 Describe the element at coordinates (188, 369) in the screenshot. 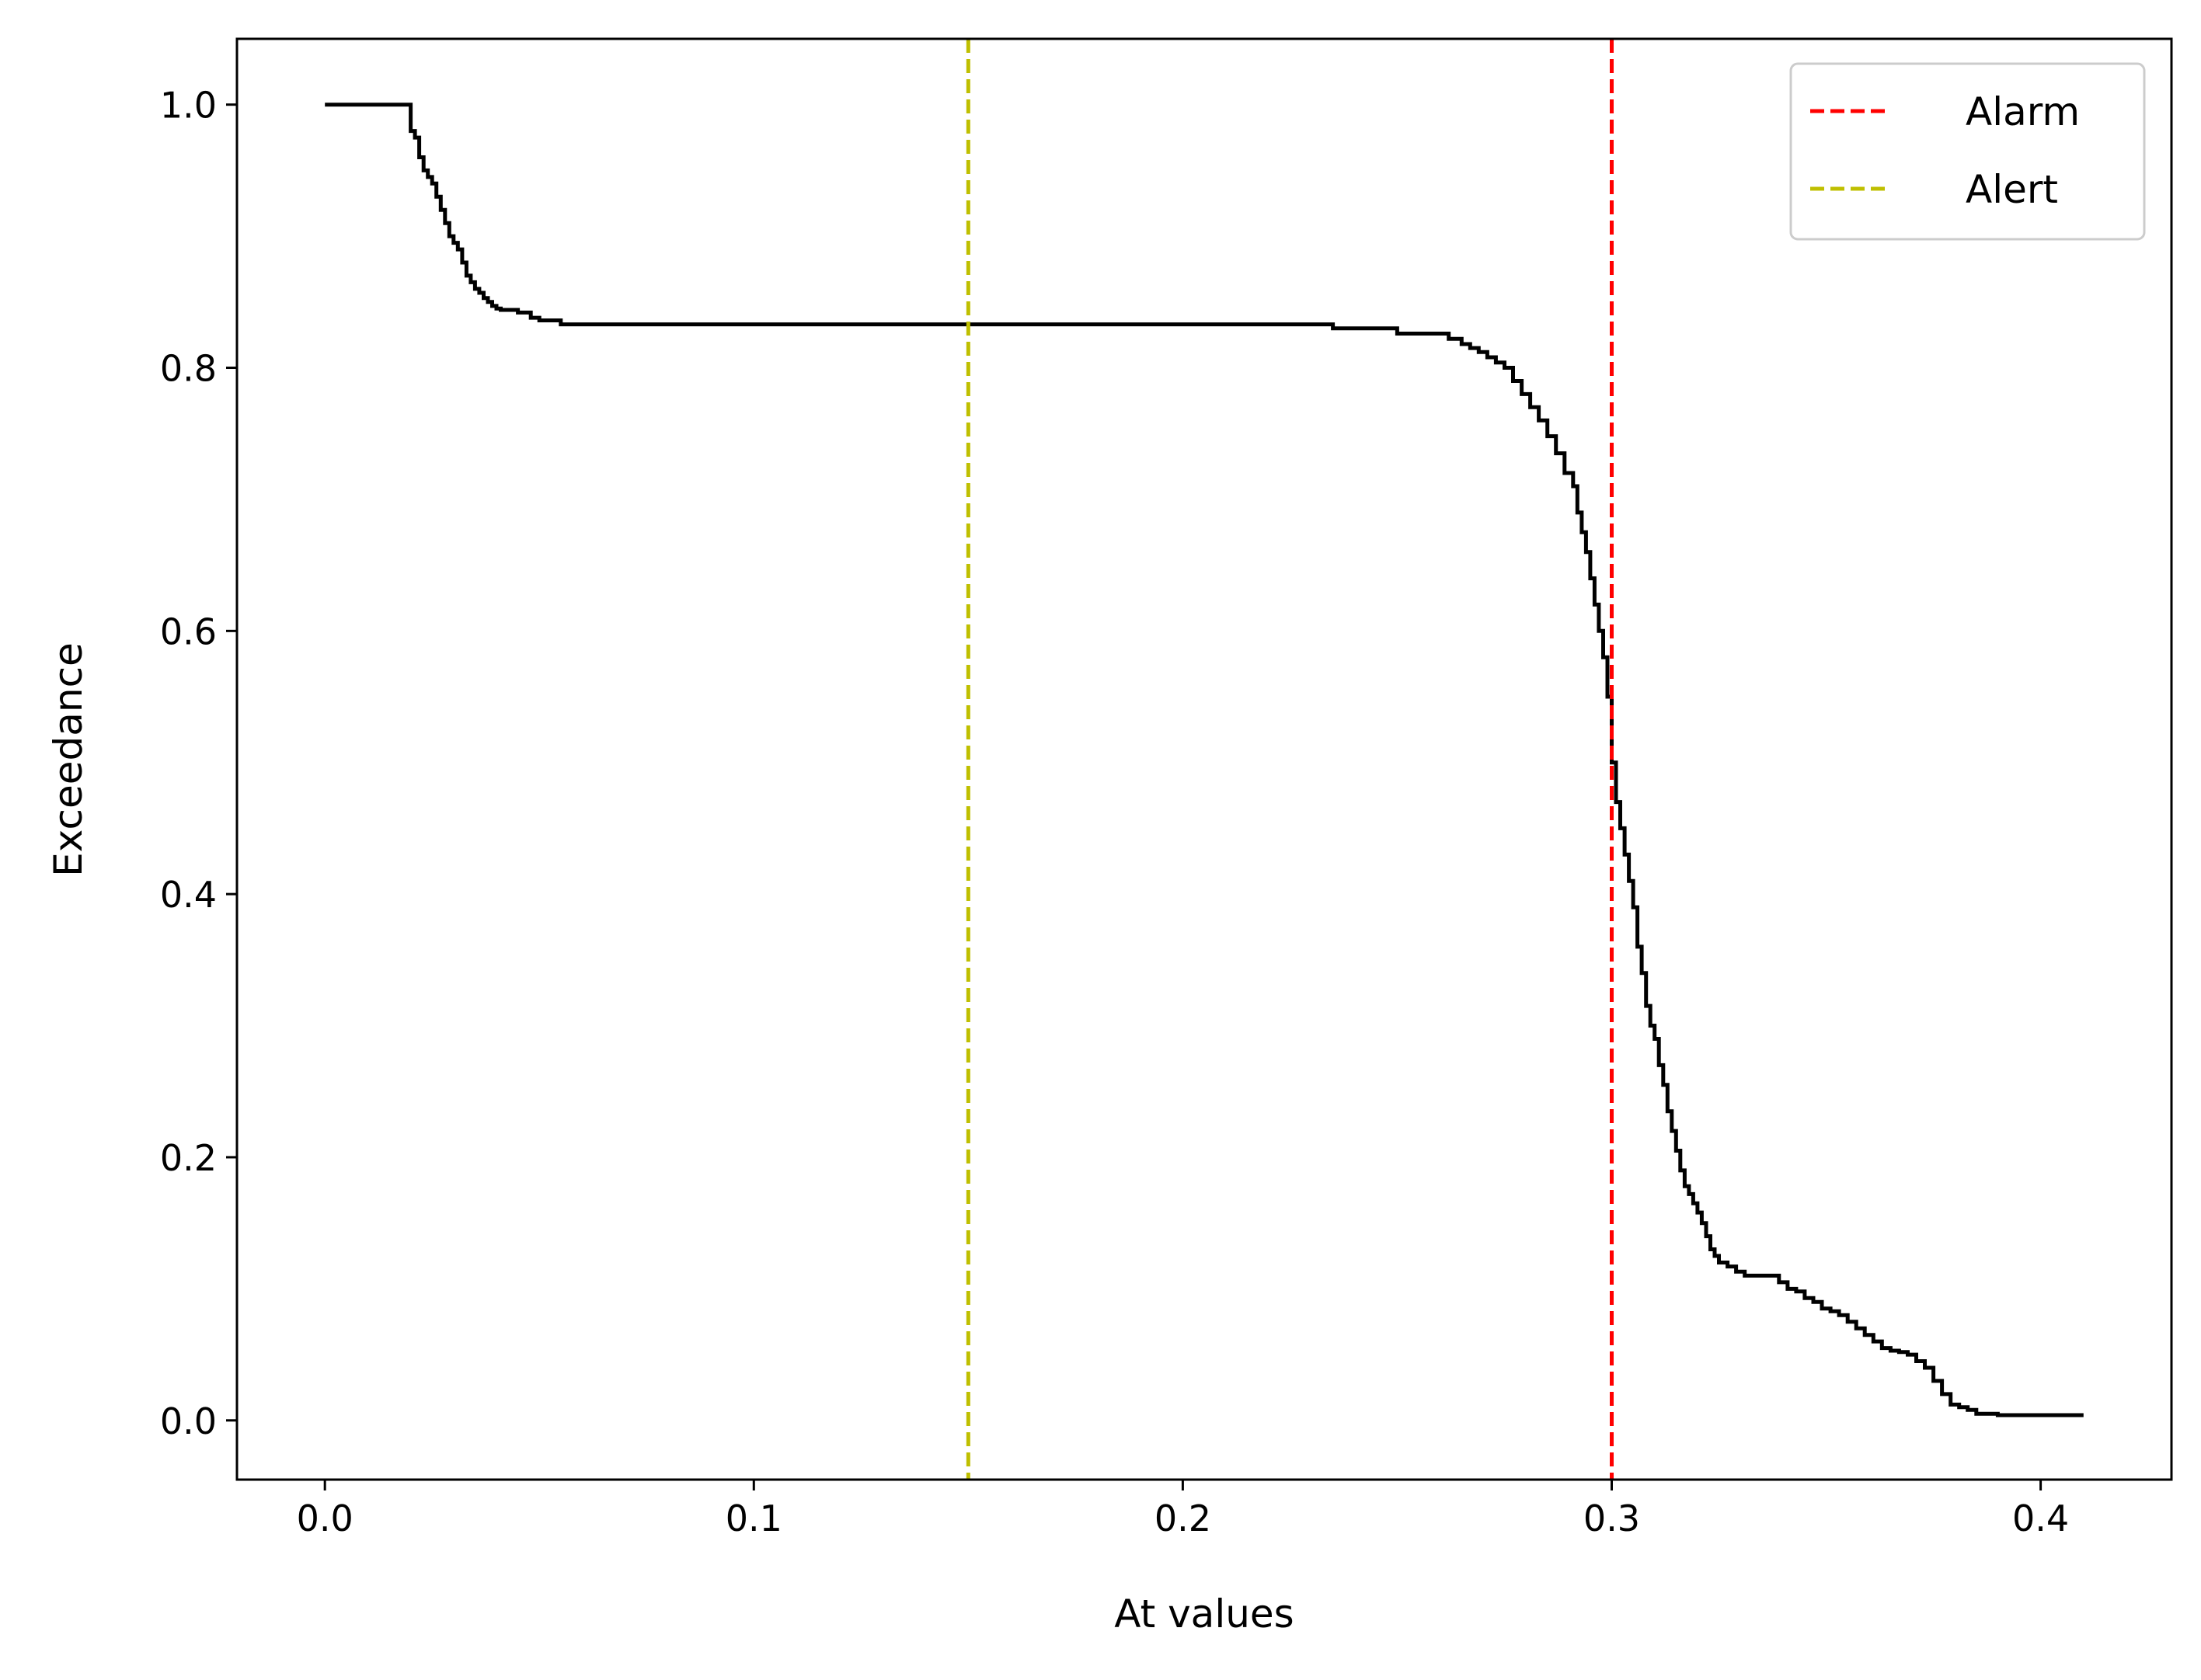

I see `y-tick-label: 0.8` at that location.